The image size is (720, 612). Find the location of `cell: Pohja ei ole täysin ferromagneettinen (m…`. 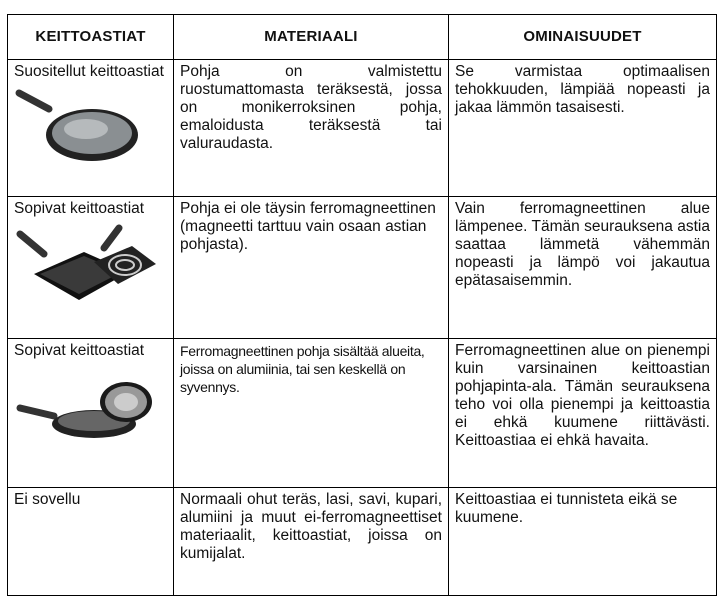

cell: Pohja ei ole täysin ferromagneettinen (m… is located at coordinates (311, 267).